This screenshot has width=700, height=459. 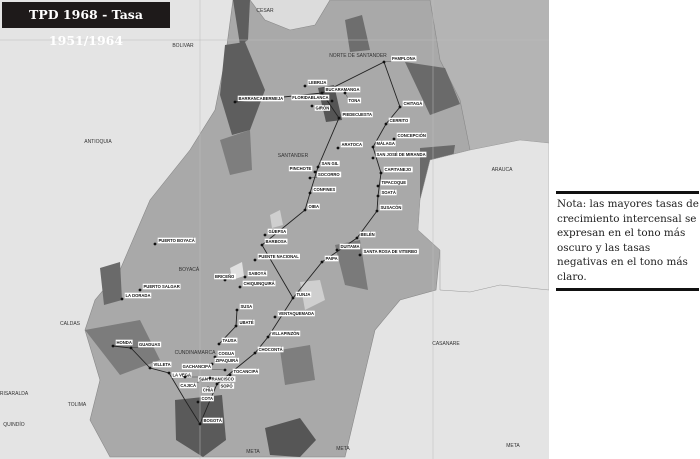 I want to click on city-marker: PUENTE NACIONAL, so click(x=276, y=257).